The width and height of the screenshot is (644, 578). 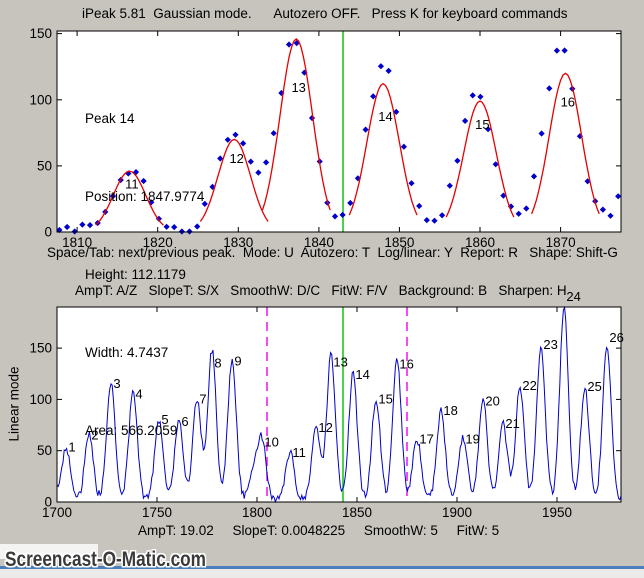 What do you see at coordinates (492, 401) in the screenshot?
I see `peak-number-label: 20` at bounding box center [492, 401].